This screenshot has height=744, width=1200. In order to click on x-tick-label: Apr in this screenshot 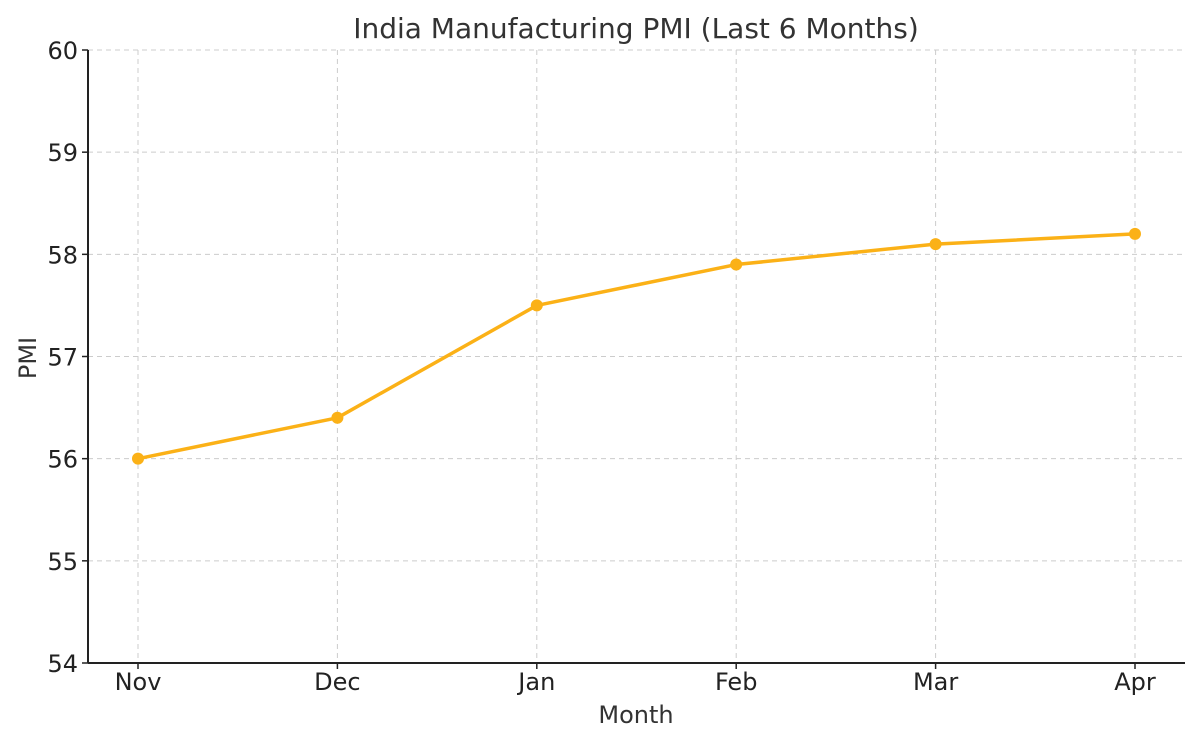, I will do `click(1135, 682)`.